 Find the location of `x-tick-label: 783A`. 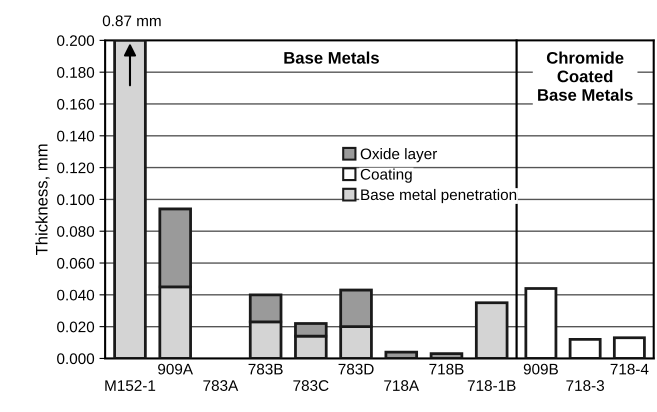

x-tick-label: 783A is located at coordinates (220, 385).